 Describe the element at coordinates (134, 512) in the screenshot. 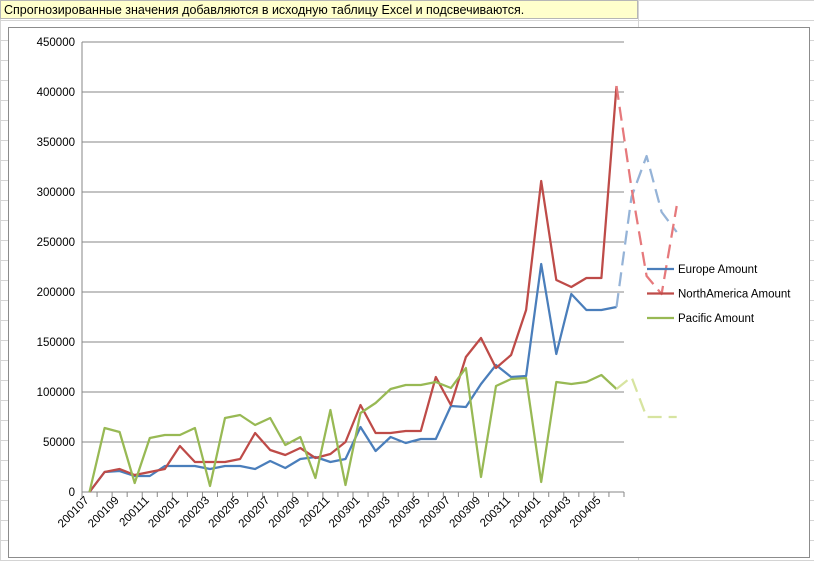

I see `x-tick-label: 200111` at that location.